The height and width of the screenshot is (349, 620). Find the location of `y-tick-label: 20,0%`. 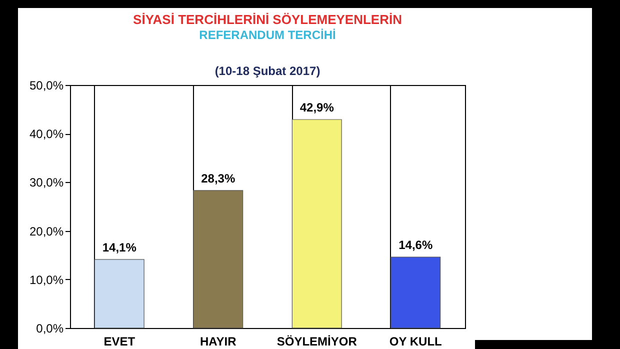

y-tick-label: 20,0% is located at coordinates (46, 231).